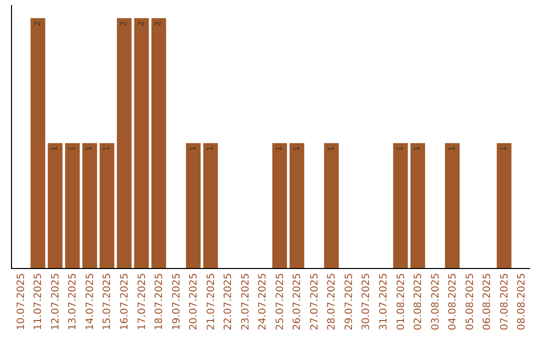 Image resolution: width=540 pixels, height=340 pixels. I want to click on x-tick-label: 23.07.2025, so click(246, 301).